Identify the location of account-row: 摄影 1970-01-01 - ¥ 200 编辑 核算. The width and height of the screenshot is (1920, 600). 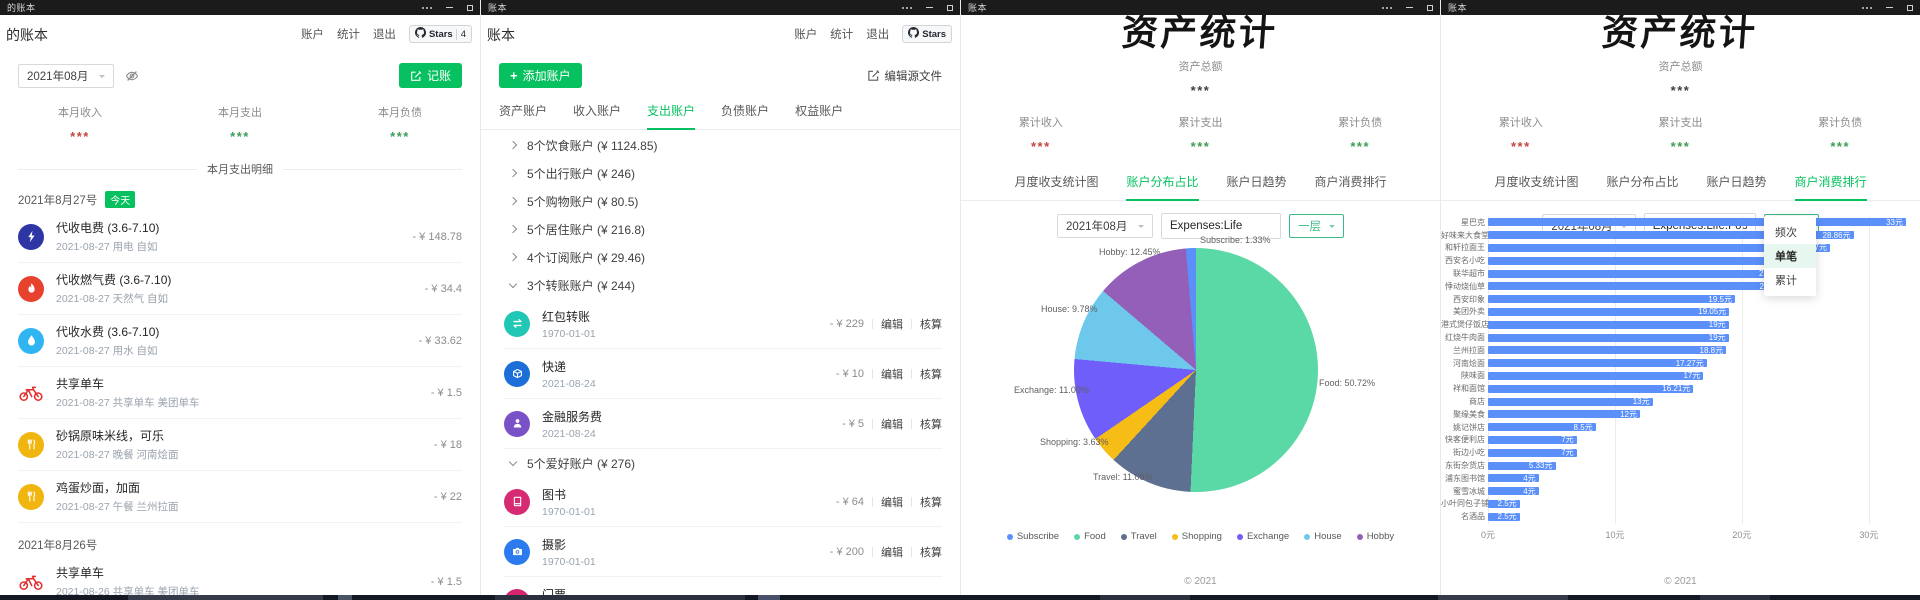
(723, 552).